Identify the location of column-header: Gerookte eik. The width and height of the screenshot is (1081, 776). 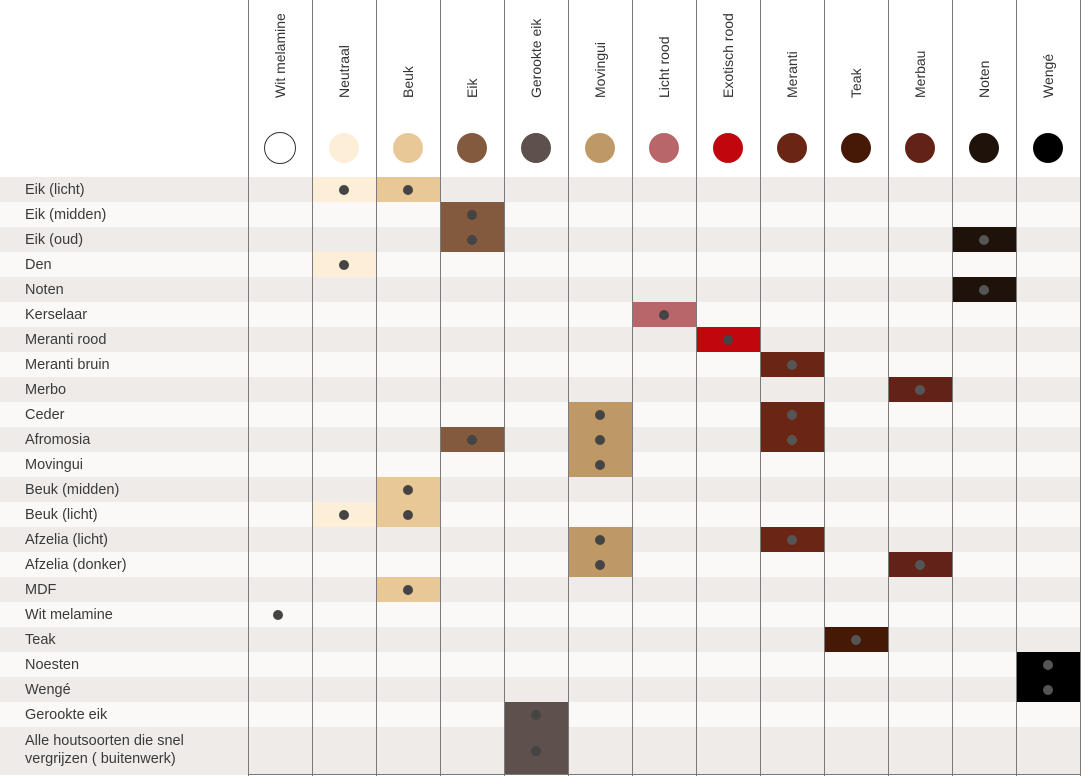
(536, 60).